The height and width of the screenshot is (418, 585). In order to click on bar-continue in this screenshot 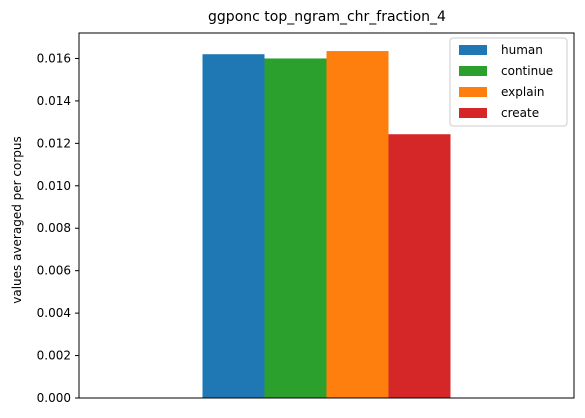, I will do `click(295, 228)`.